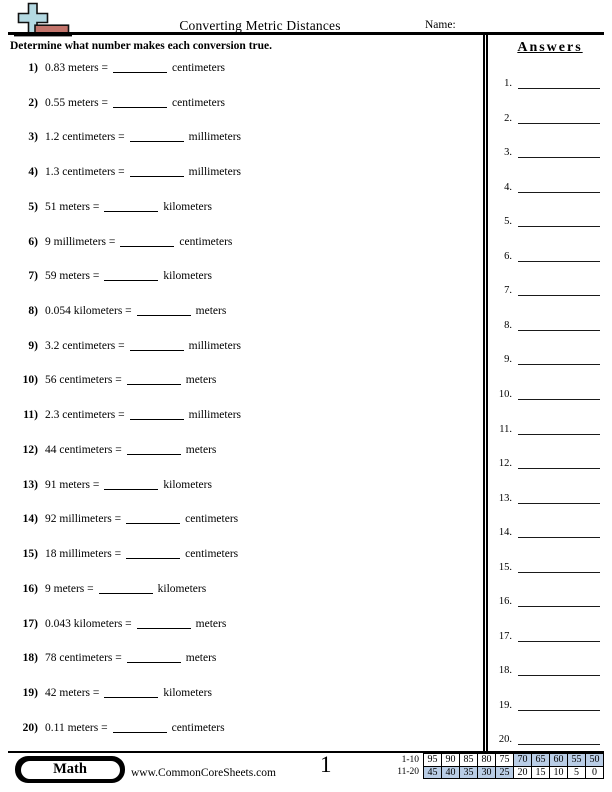  What do you see at coordinates (550, 660) in the screenshot?
I see `answer-row: 18.` at bounding box center [550, 660].